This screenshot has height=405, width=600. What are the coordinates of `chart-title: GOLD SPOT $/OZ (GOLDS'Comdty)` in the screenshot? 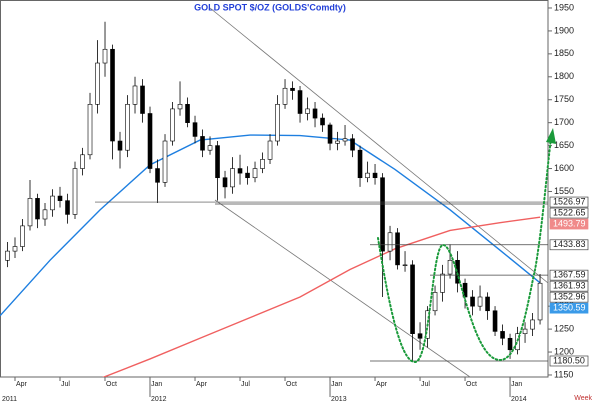 It's located at (270, 7).